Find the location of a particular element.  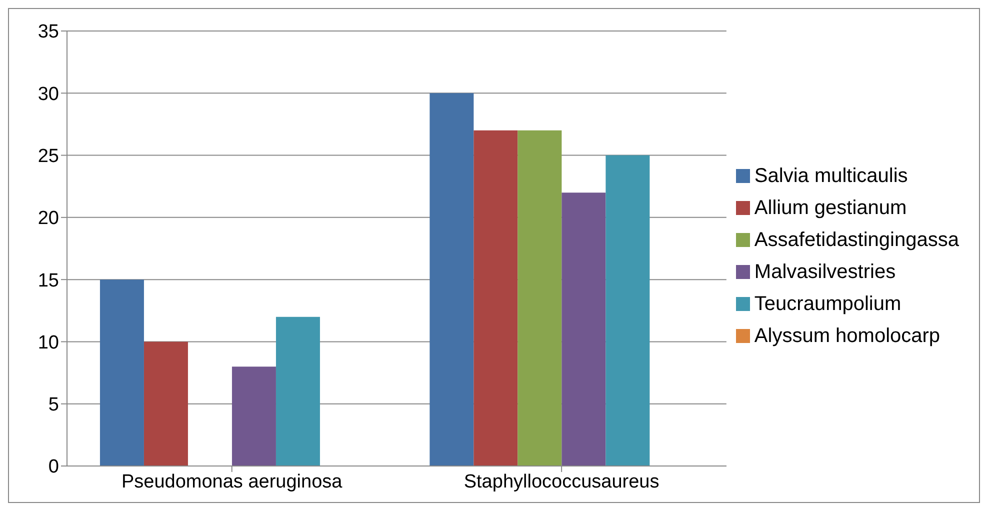

y-tick-label: 15 is located at coordinates (48, 281).